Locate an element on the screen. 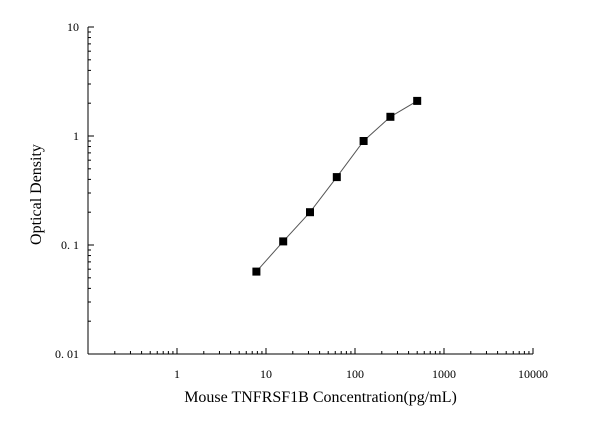 The width and height of the screenshot is (600, 423). x-tick-label: 1000 is located at coordinates (444, 374).